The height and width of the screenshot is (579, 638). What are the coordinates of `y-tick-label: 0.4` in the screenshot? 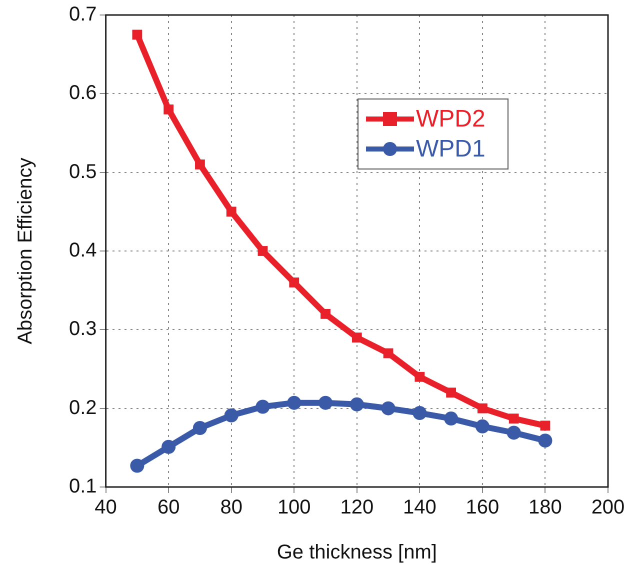 It's located at (82, 251).